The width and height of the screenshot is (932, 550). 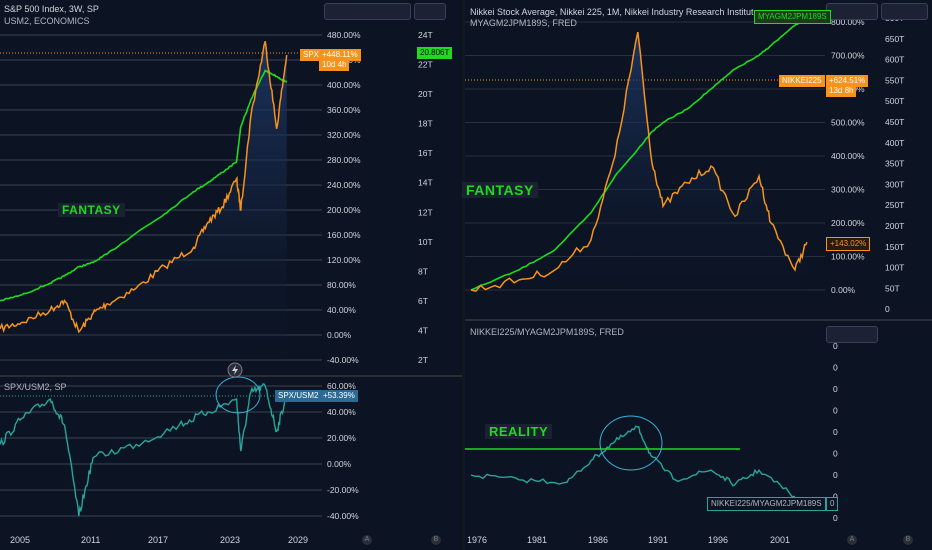 What do you see at coordinates (500, 190) in the screenshot?
I see `right-fantasy-annotation: FANTASY` at bounding box center [500, 190].